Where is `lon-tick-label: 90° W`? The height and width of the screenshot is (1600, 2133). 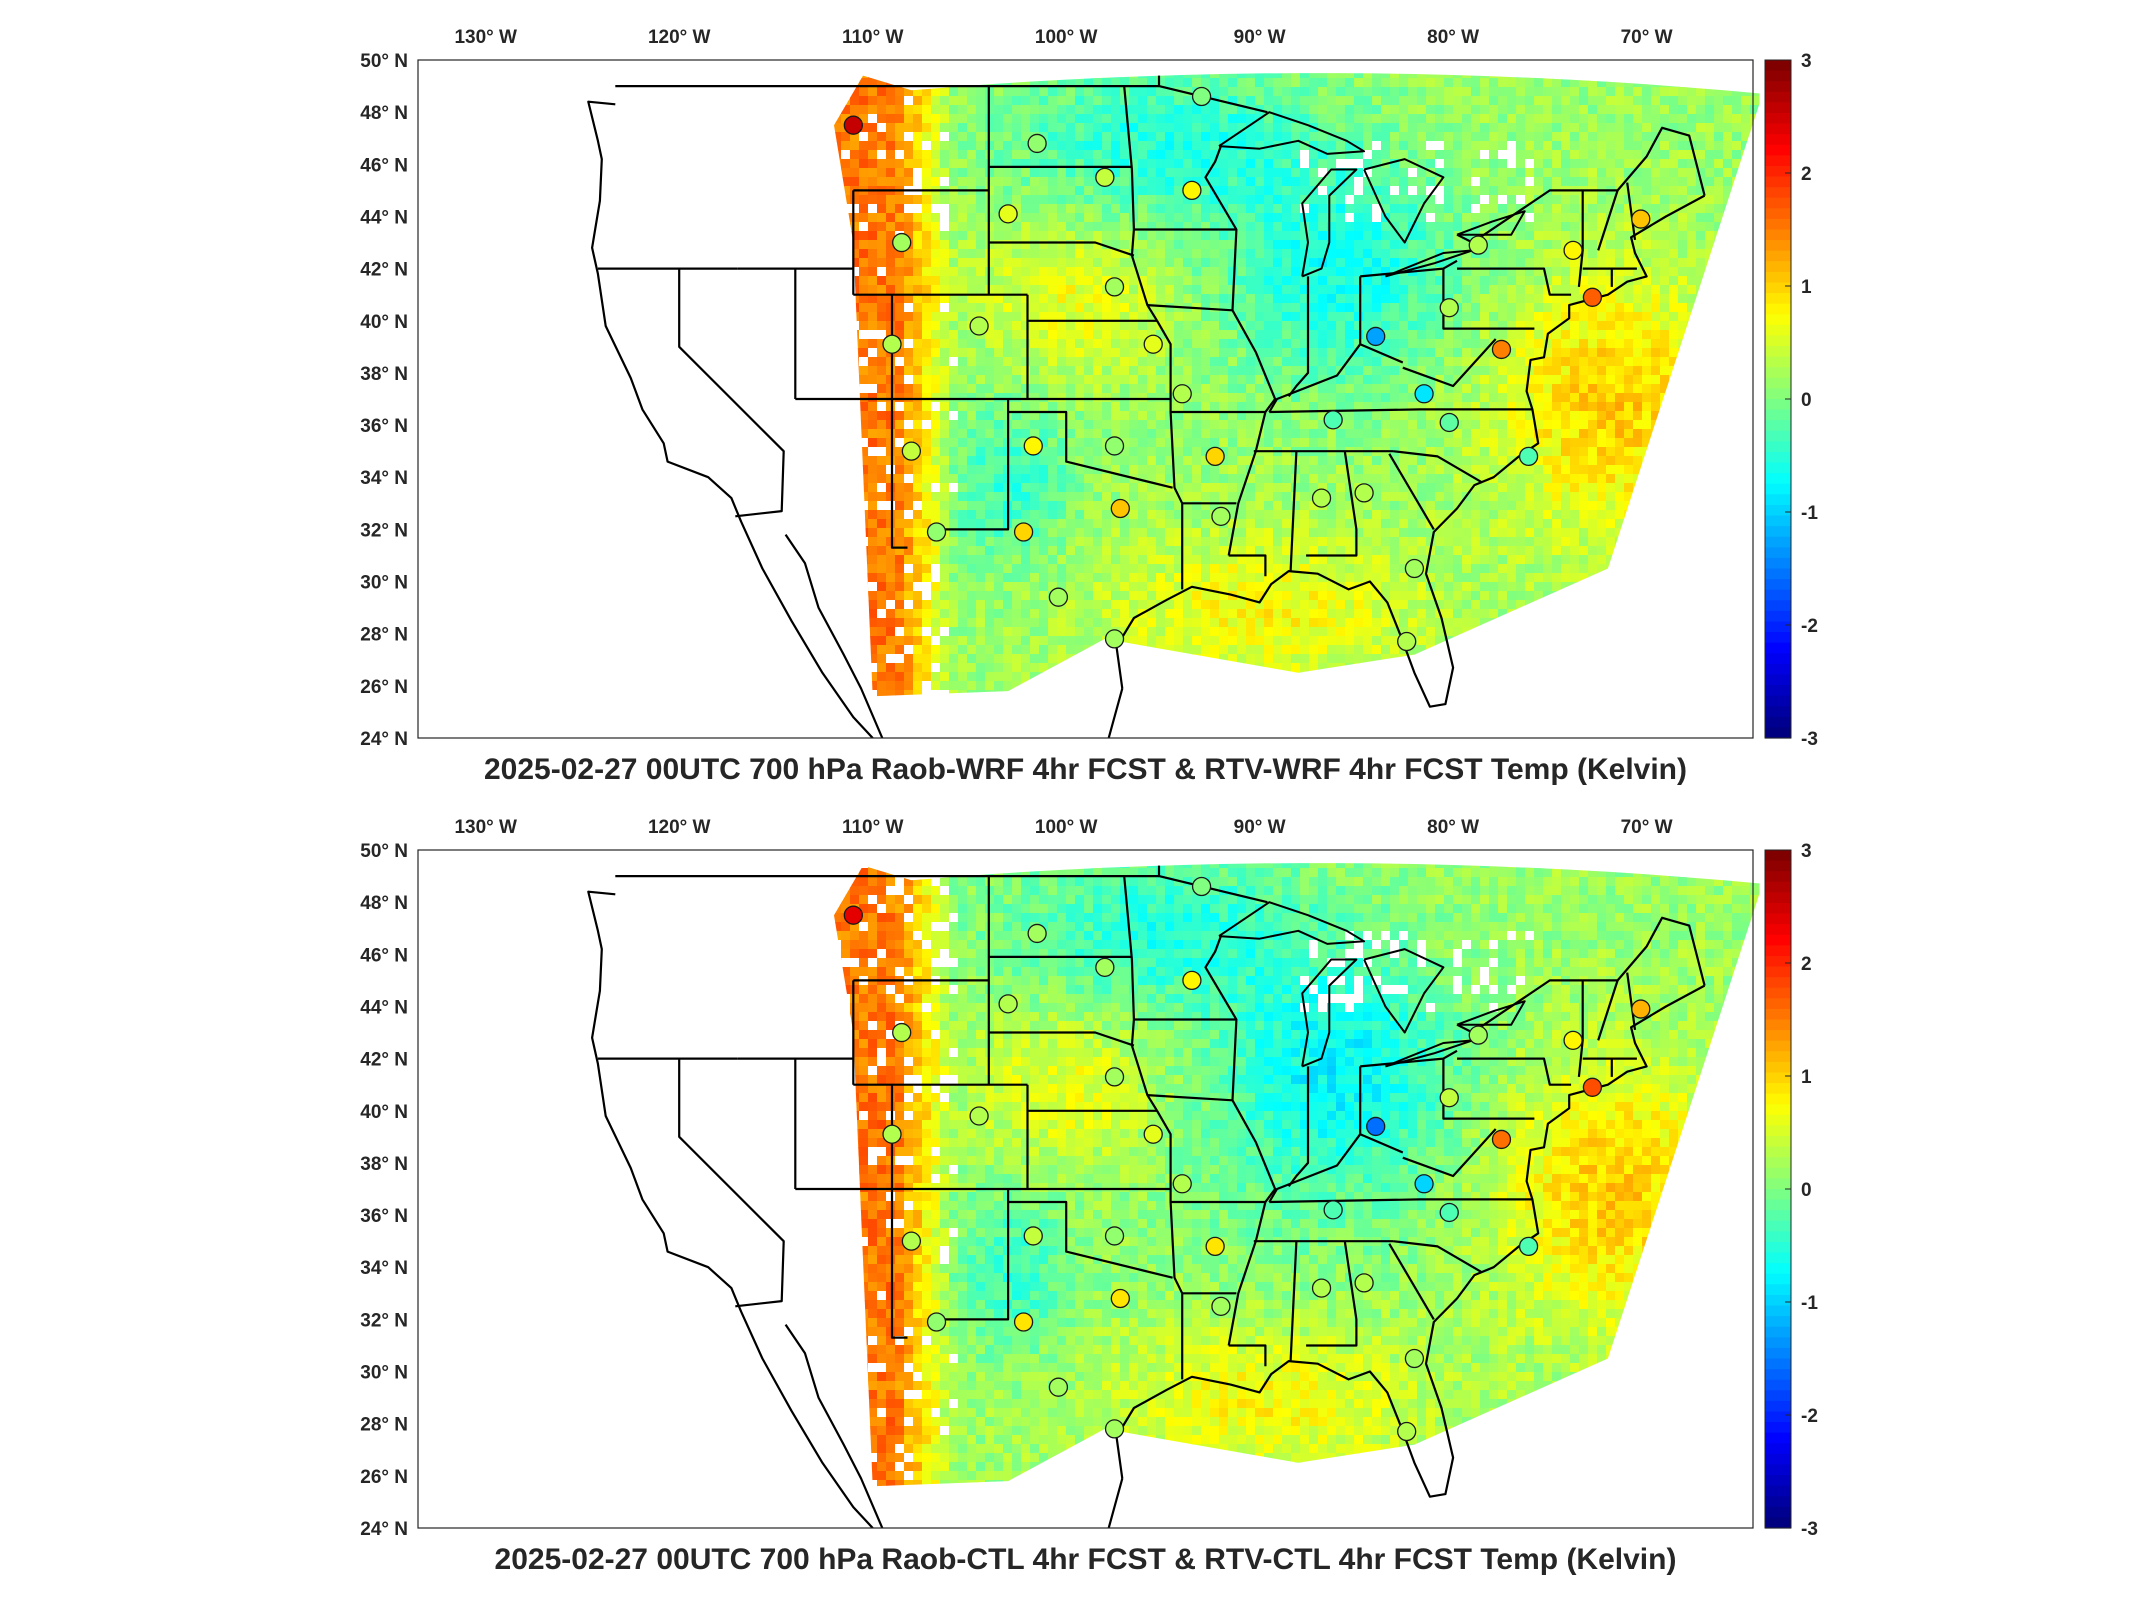
lon-tick-label: 90° W is located at coordinates (1260, 37).